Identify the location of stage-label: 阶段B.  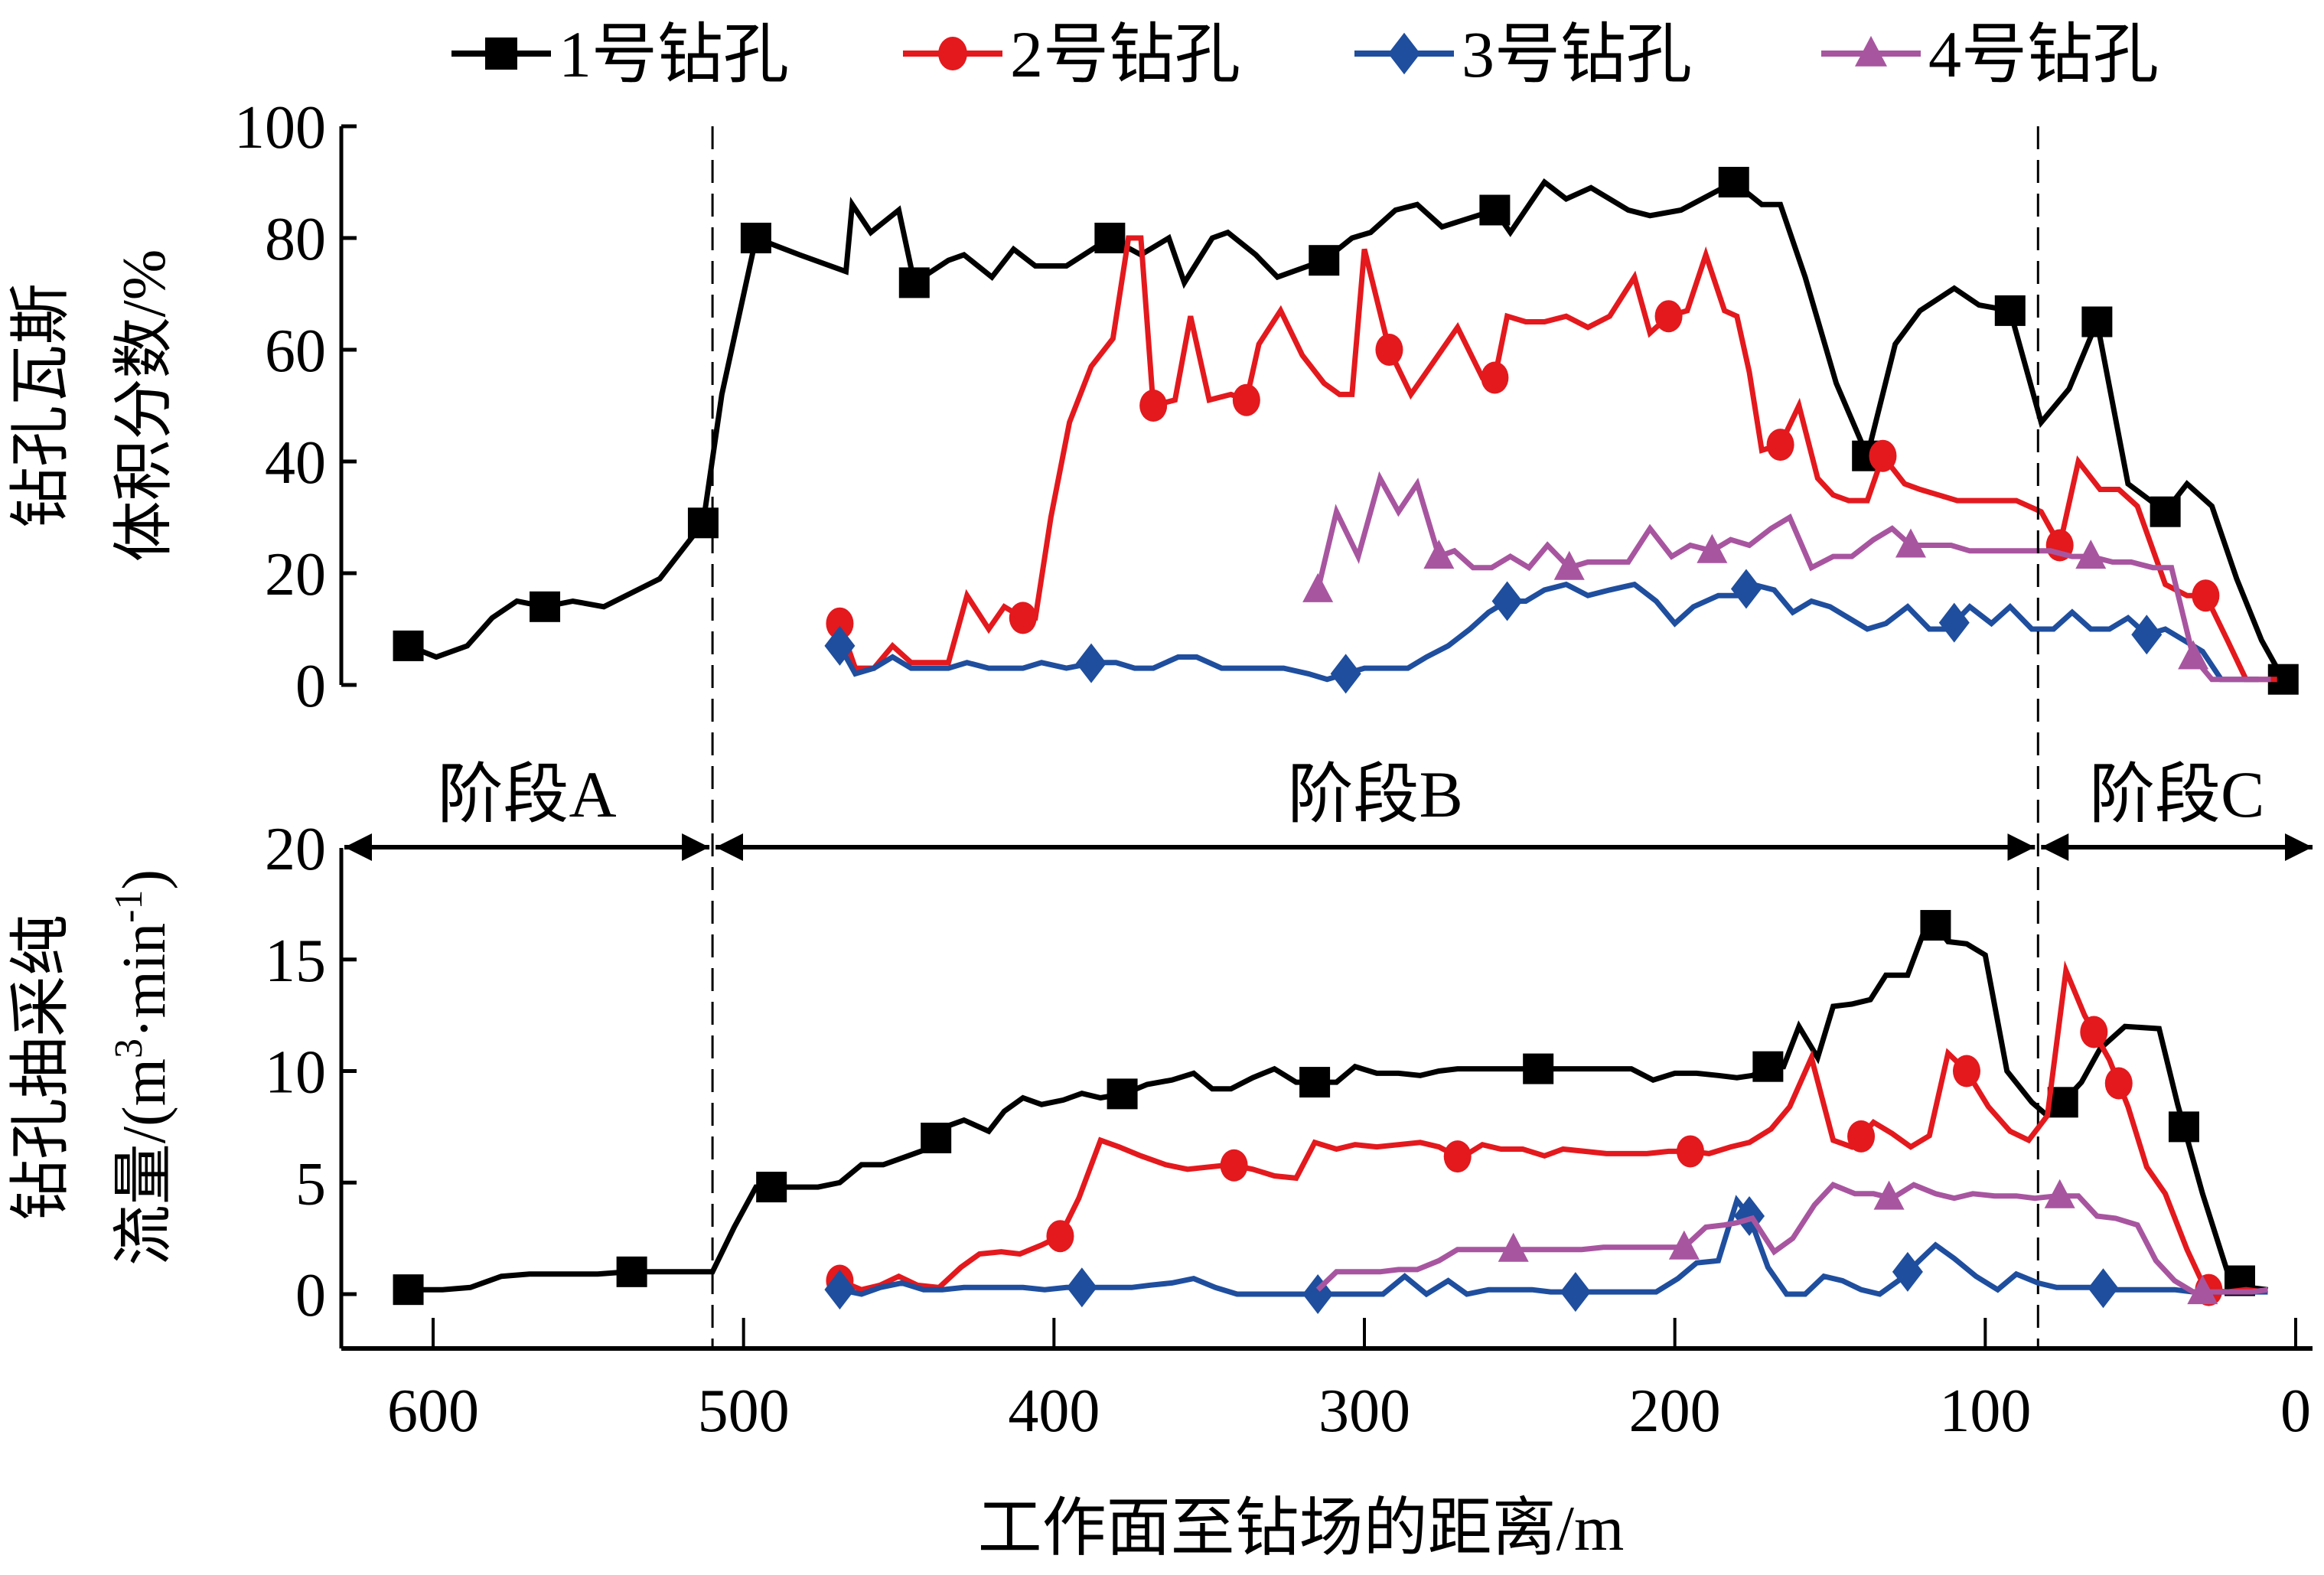
(1375, 794).